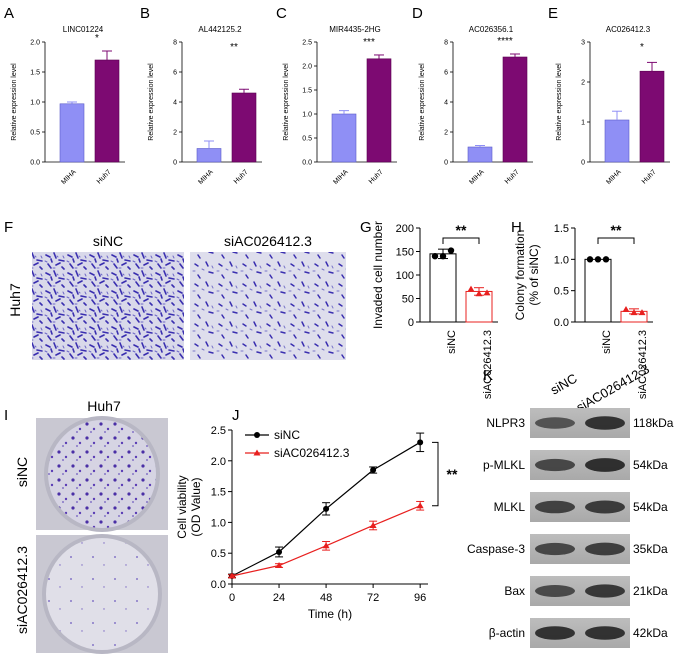 The image size is (685, 668). I want to click on significance-mark: **, so click(234, 47).